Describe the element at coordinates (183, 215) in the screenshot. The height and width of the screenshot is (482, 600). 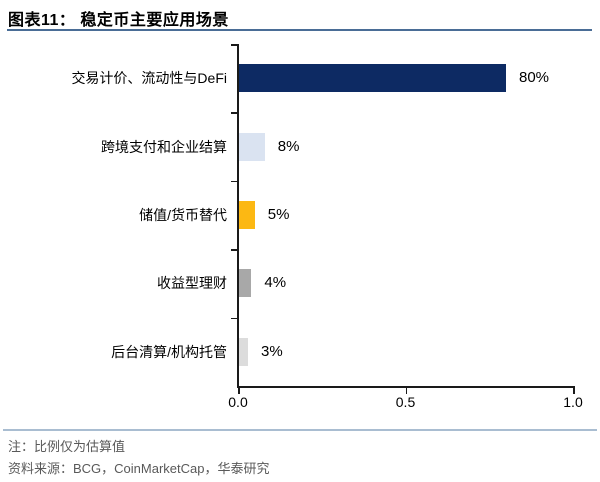
I see `category-label: 储值/货币替代` at that location.